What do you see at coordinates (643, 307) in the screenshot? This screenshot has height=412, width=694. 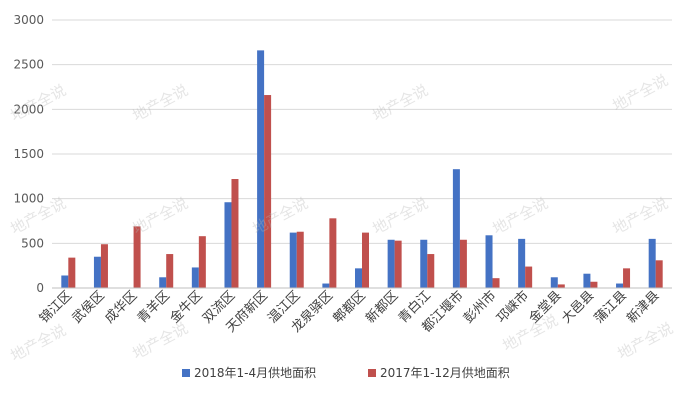 I see `x-tick-label: 新津县` at bounding box center [643, 307].